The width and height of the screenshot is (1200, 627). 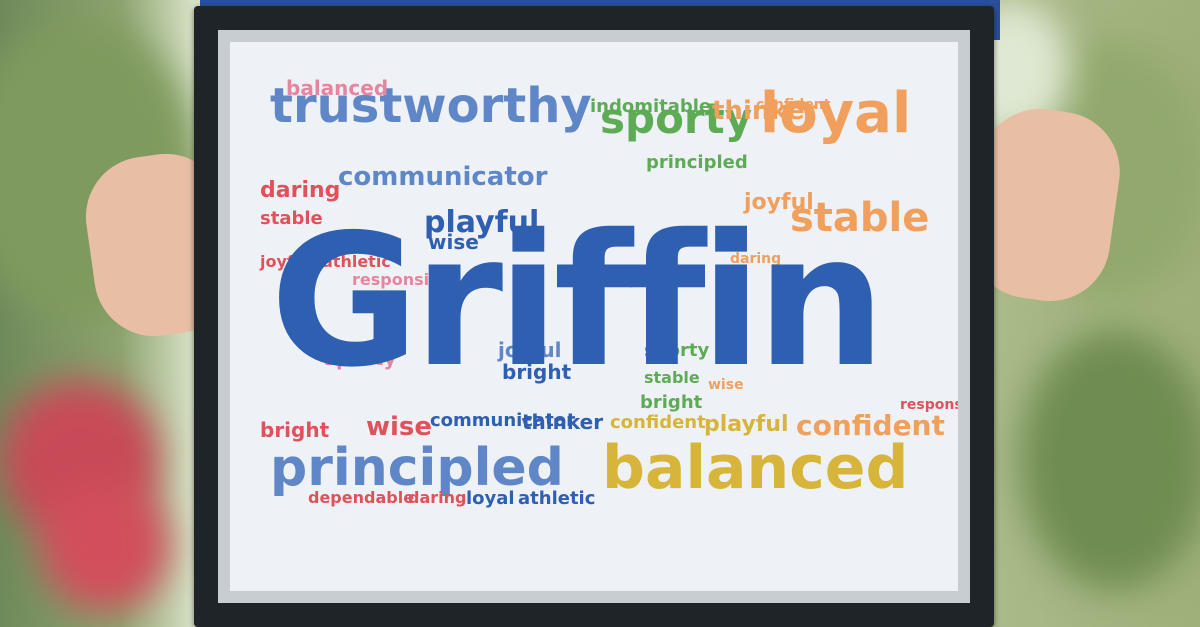 What do you see at coordinates (431, 106) in the screenshot?
I see `cloud-word: trustworthy` at bounding box center [431, 106].